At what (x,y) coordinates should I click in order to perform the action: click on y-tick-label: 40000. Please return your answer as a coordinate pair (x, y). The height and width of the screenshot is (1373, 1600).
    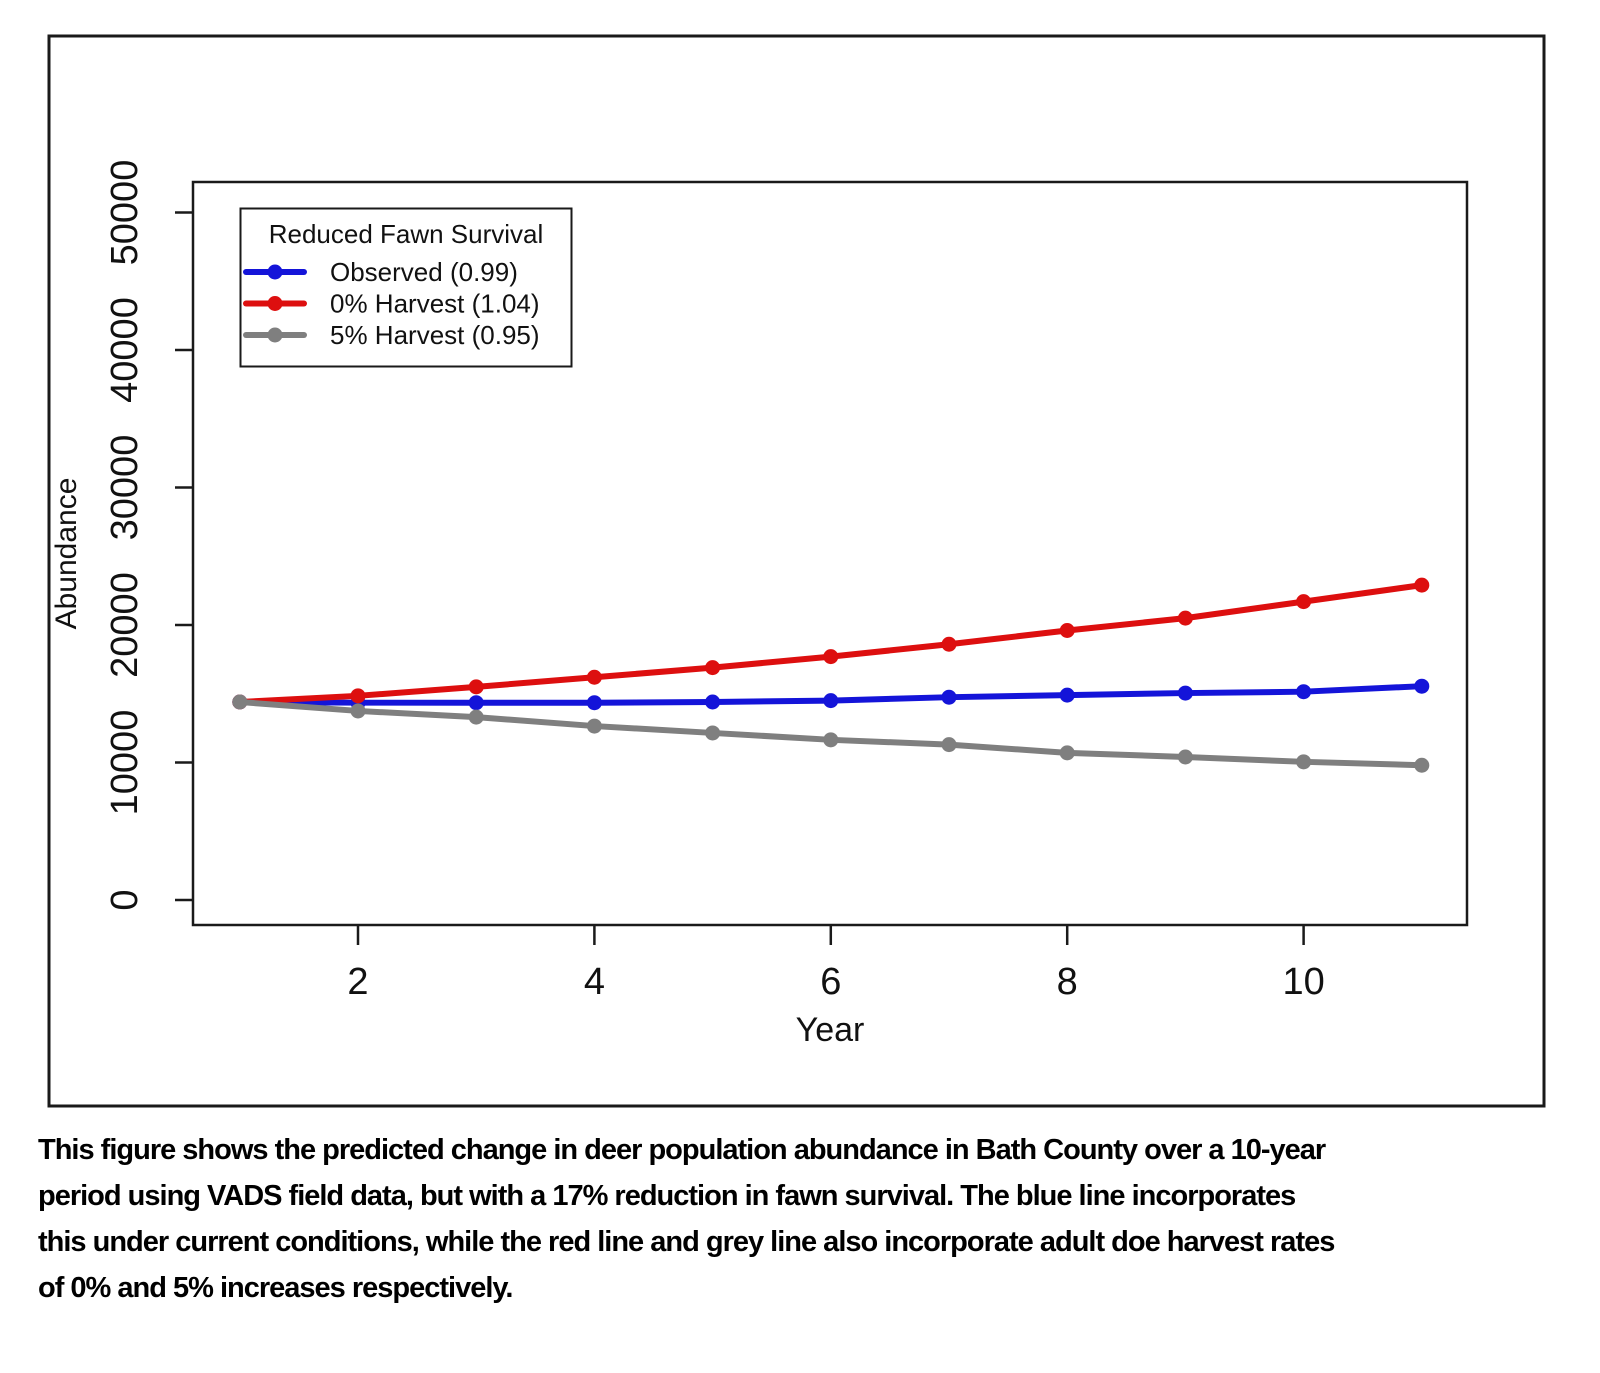
    Looking at the image, I should click on (125, 350).